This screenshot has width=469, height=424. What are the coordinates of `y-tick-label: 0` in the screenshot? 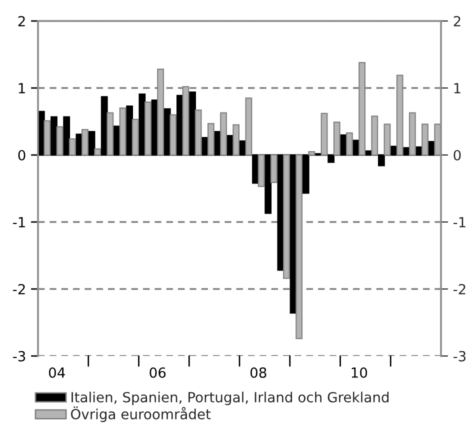 It's located at (22, 155).